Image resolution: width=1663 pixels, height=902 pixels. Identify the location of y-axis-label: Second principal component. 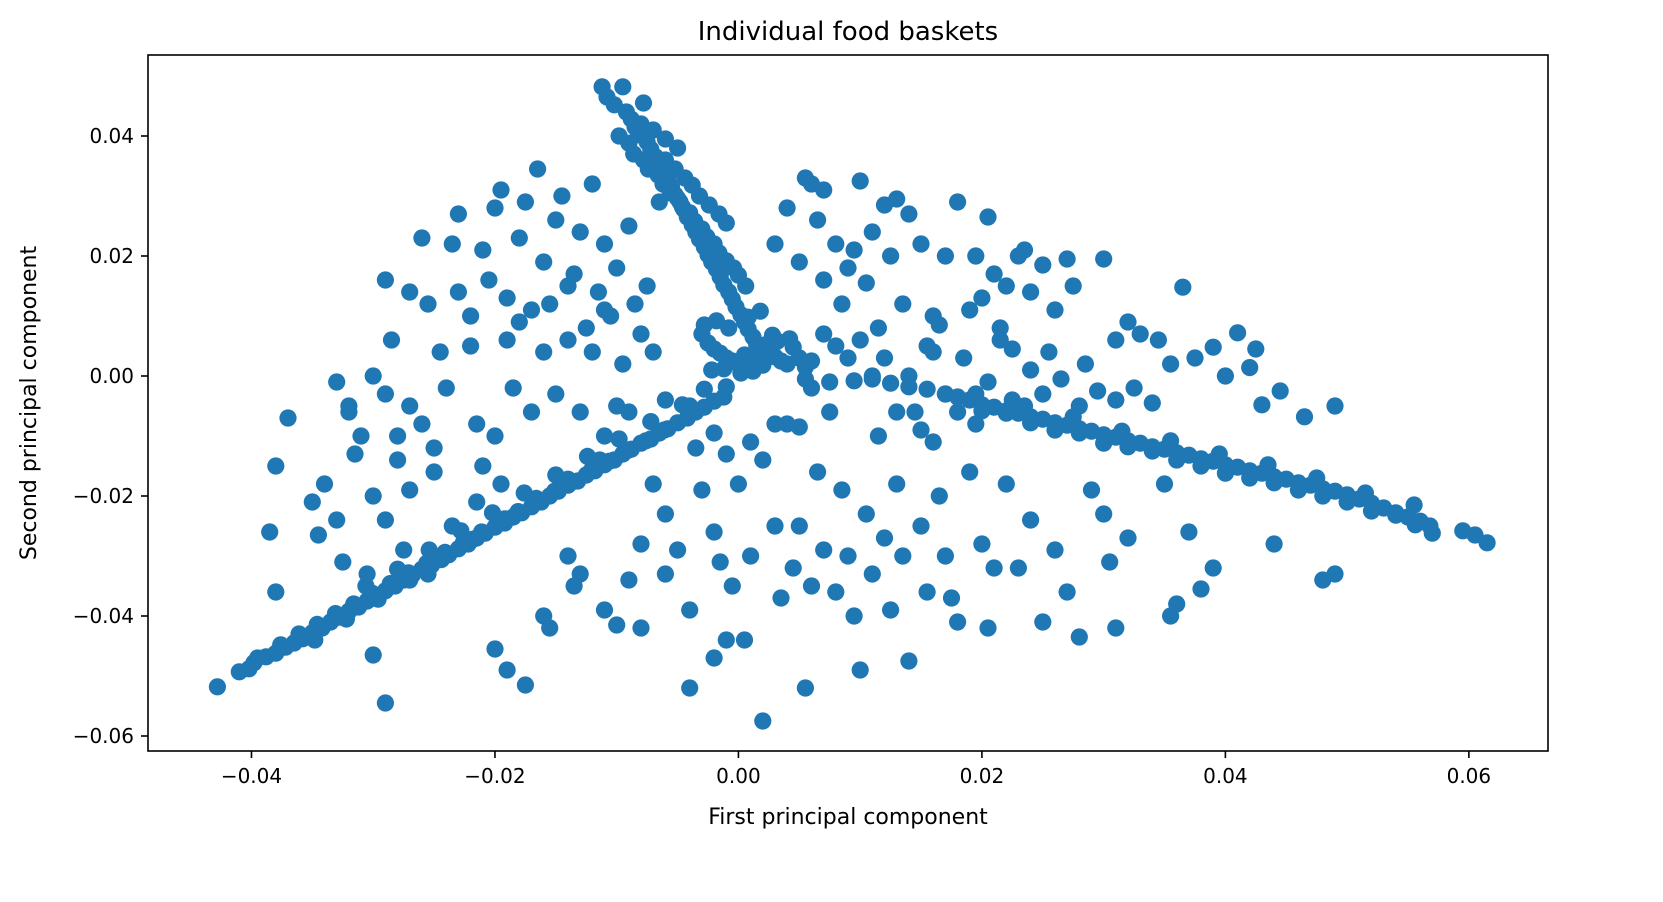
(29, 403).